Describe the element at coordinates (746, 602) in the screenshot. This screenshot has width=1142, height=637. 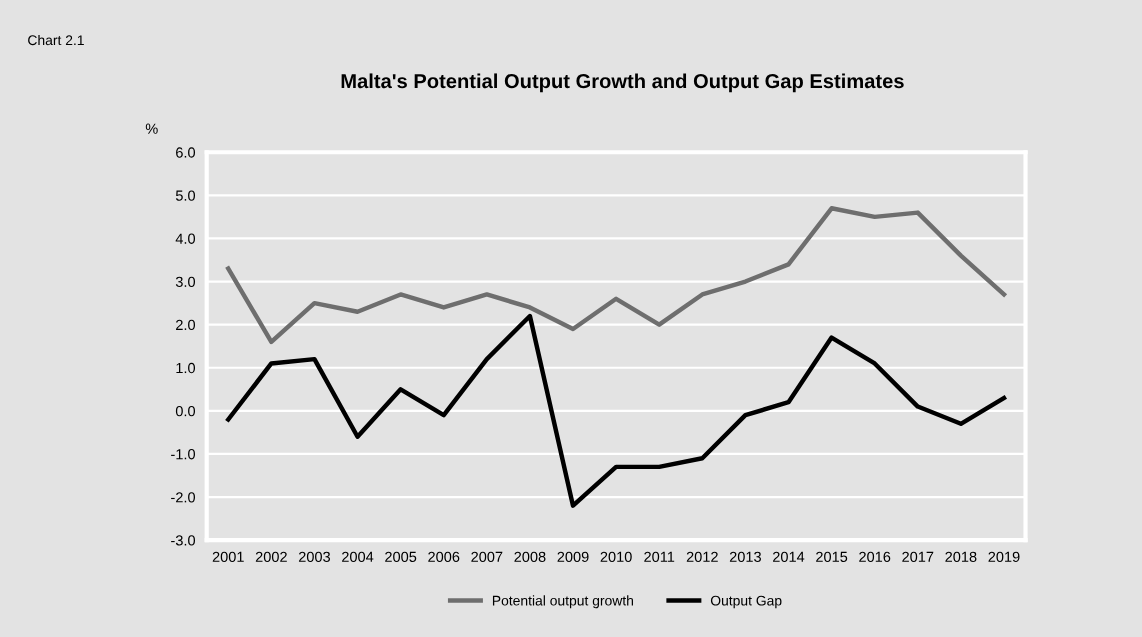
I see `legend-label: Output Gap` at that location.